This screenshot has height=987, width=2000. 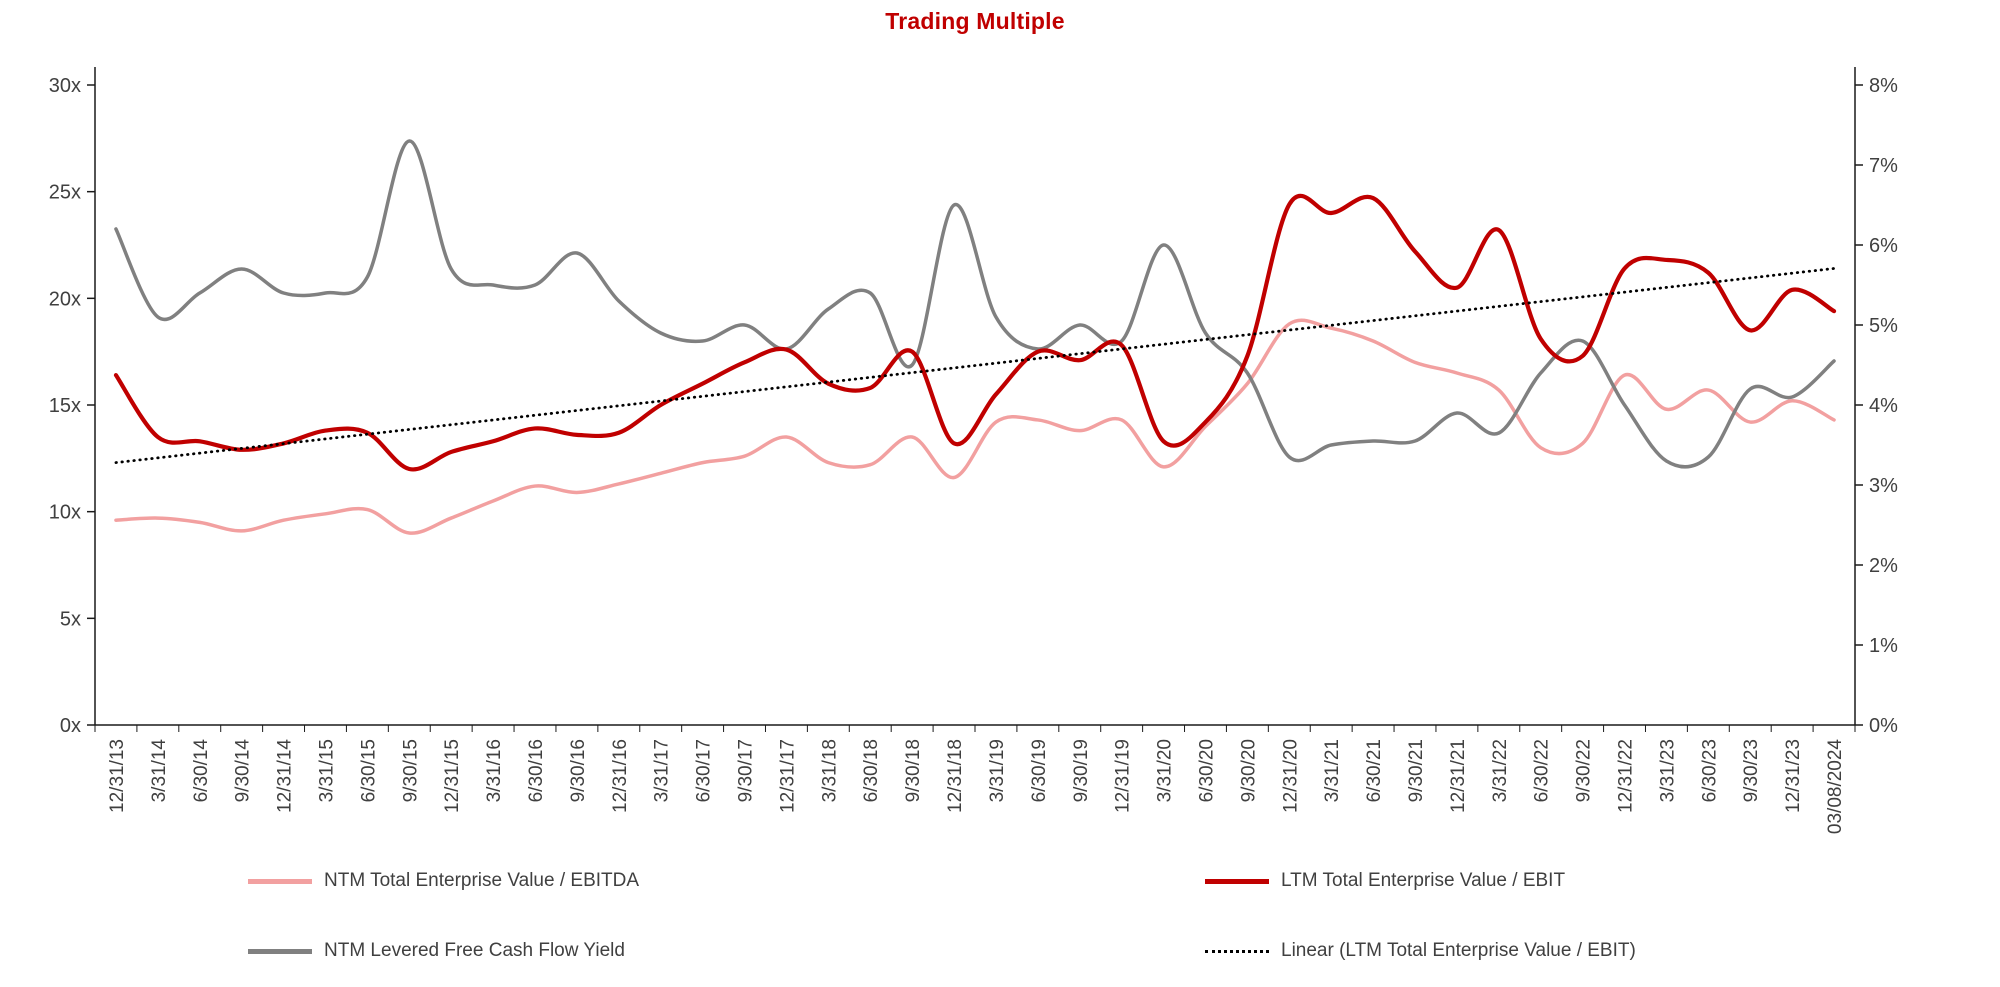 I want to click on x-axis-label-text: 9/30/20, so click(x=1248, y=770).